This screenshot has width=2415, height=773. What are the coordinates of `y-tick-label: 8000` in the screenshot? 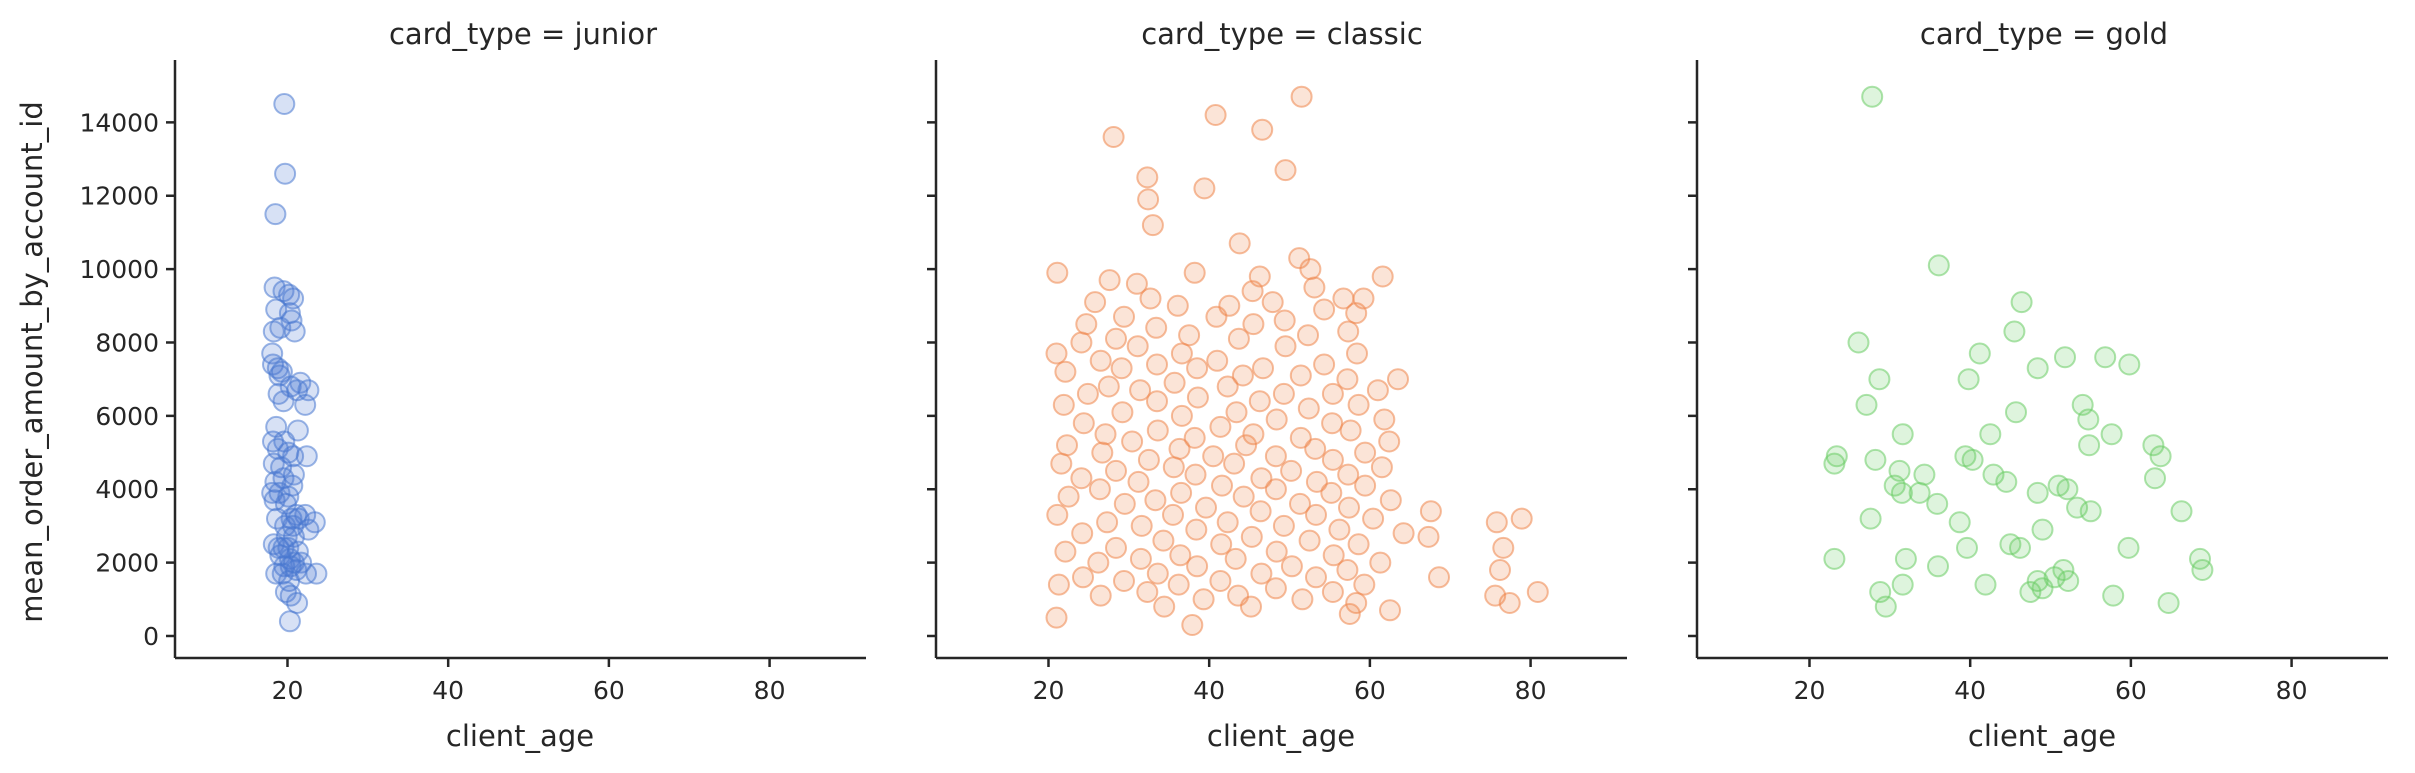 It's located at (127, 342).